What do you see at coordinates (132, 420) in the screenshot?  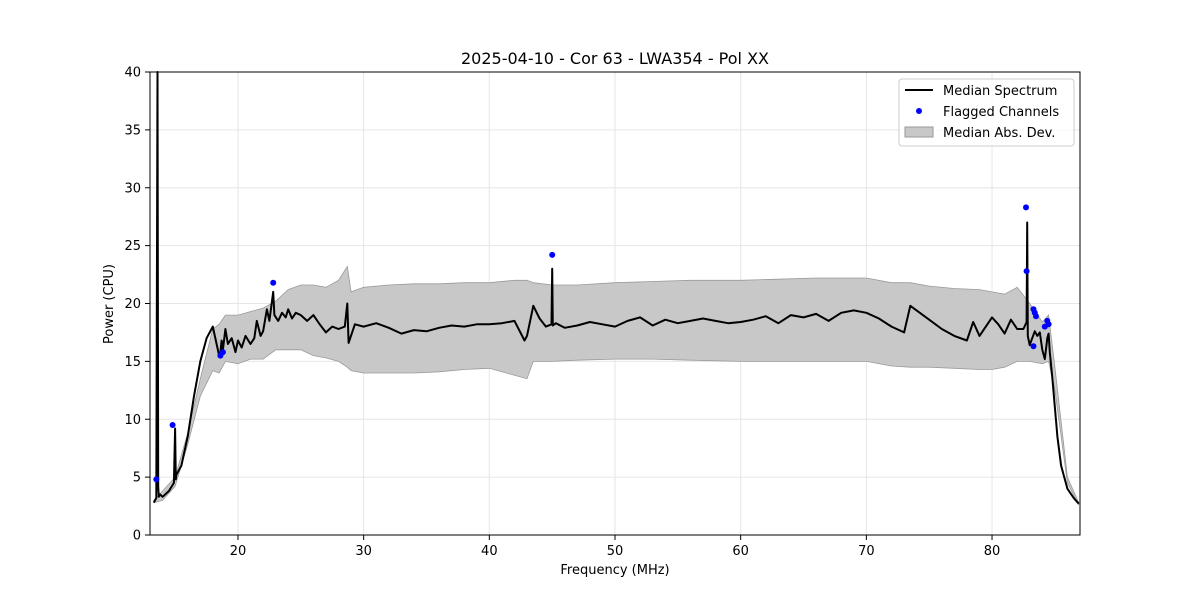 I see `y-tick-label: 10` at bounding box center [132, 420].